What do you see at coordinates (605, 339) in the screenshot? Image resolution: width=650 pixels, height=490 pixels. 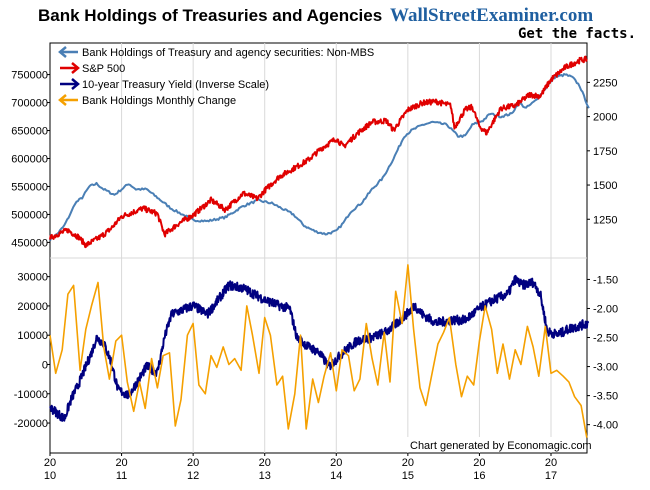 I see `y-tick-label-right-bottom: -2.50` at bounding box center [605, 339].